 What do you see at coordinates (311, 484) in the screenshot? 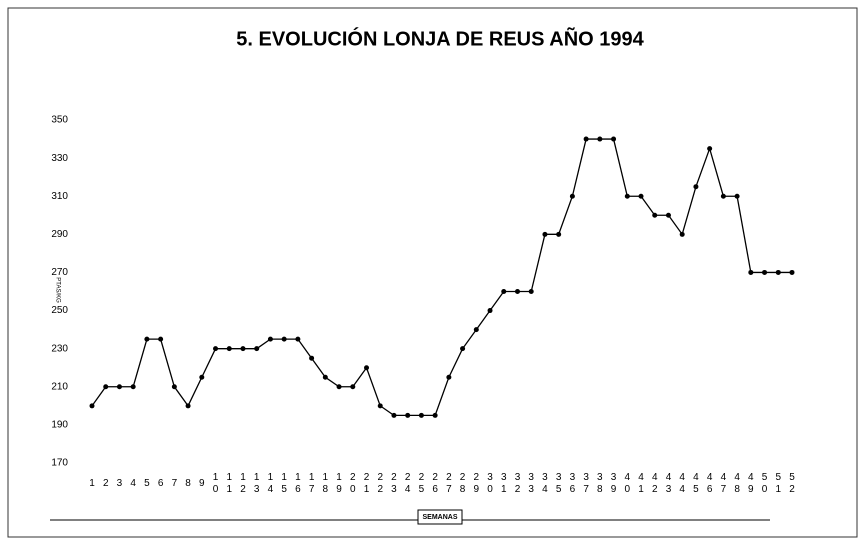
I see `x-tick-label: 17` at bounding box center [311, 484].